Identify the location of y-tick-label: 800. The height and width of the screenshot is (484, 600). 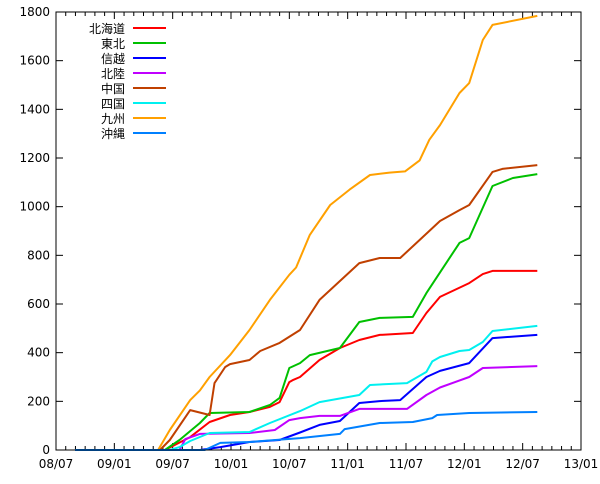
(38, 255).